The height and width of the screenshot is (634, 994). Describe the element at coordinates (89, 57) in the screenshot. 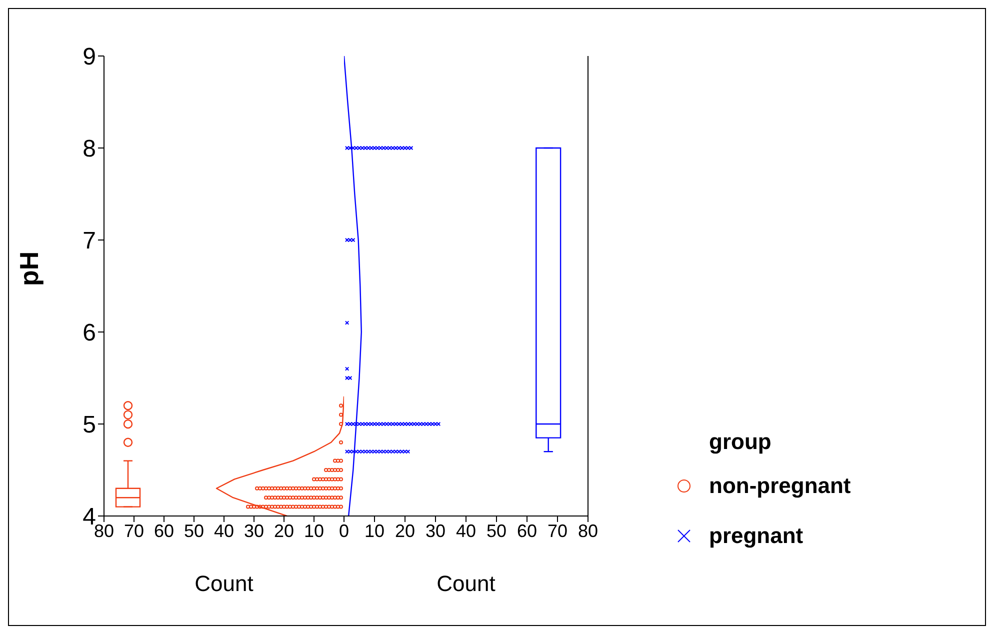

I see `y-tick-label: 9` at that location.